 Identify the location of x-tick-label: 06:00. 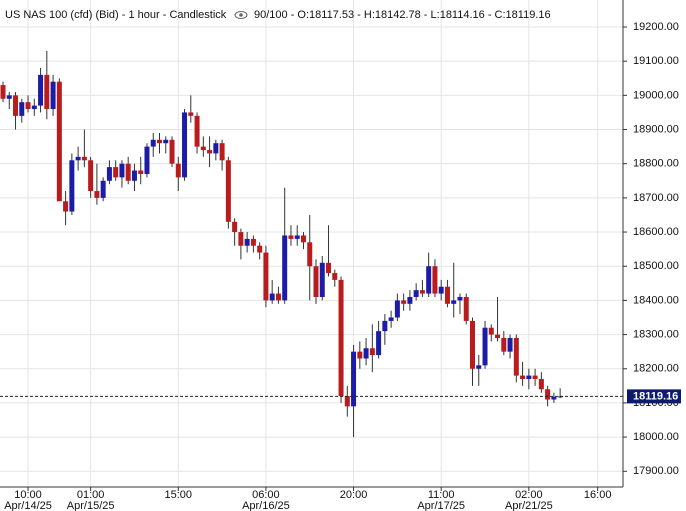
(266, 495).